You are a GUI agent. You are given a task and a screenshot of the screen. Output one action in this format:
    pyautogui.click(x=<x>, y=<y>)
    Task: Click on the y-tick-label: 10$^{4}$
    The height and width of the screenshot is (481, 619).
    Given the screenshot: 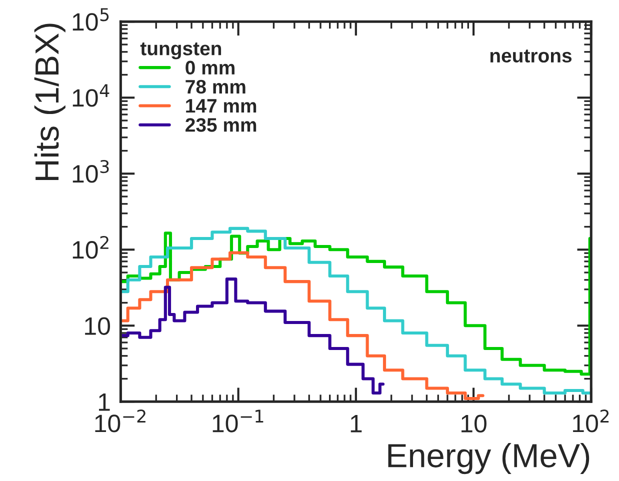 What is the action you would take?
    pyautogui.click(x=91, y=95)
    